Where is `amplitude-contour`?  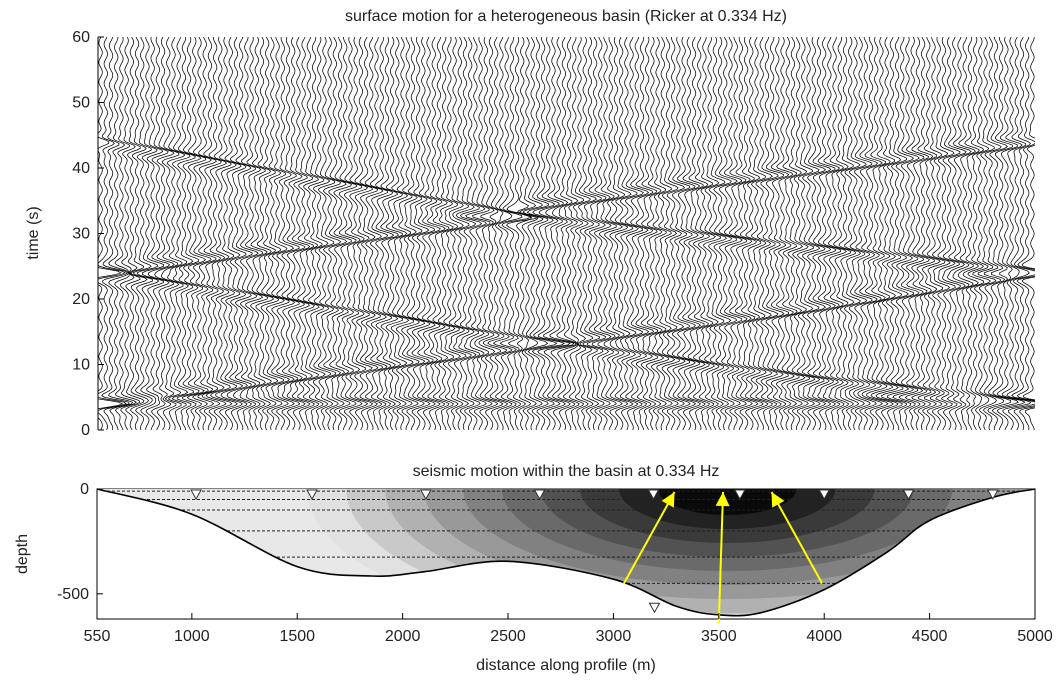 amplitude-contour is located at coordinates (727, 502).